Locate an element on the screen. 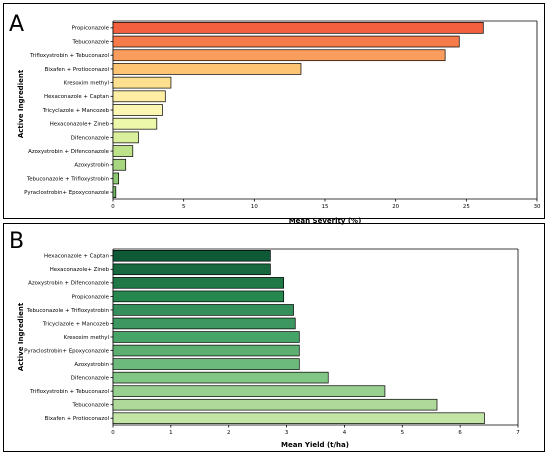  panel-b-x-tick-label: 2 is located at coordinates (228, 433).